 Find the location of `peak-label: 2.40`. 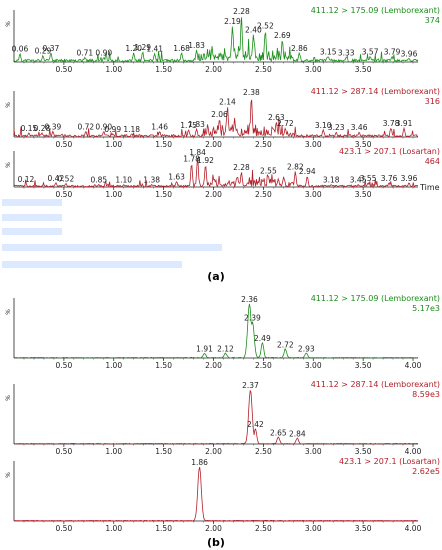

peak-label: 2.40 is located at coordinates (253, 29).